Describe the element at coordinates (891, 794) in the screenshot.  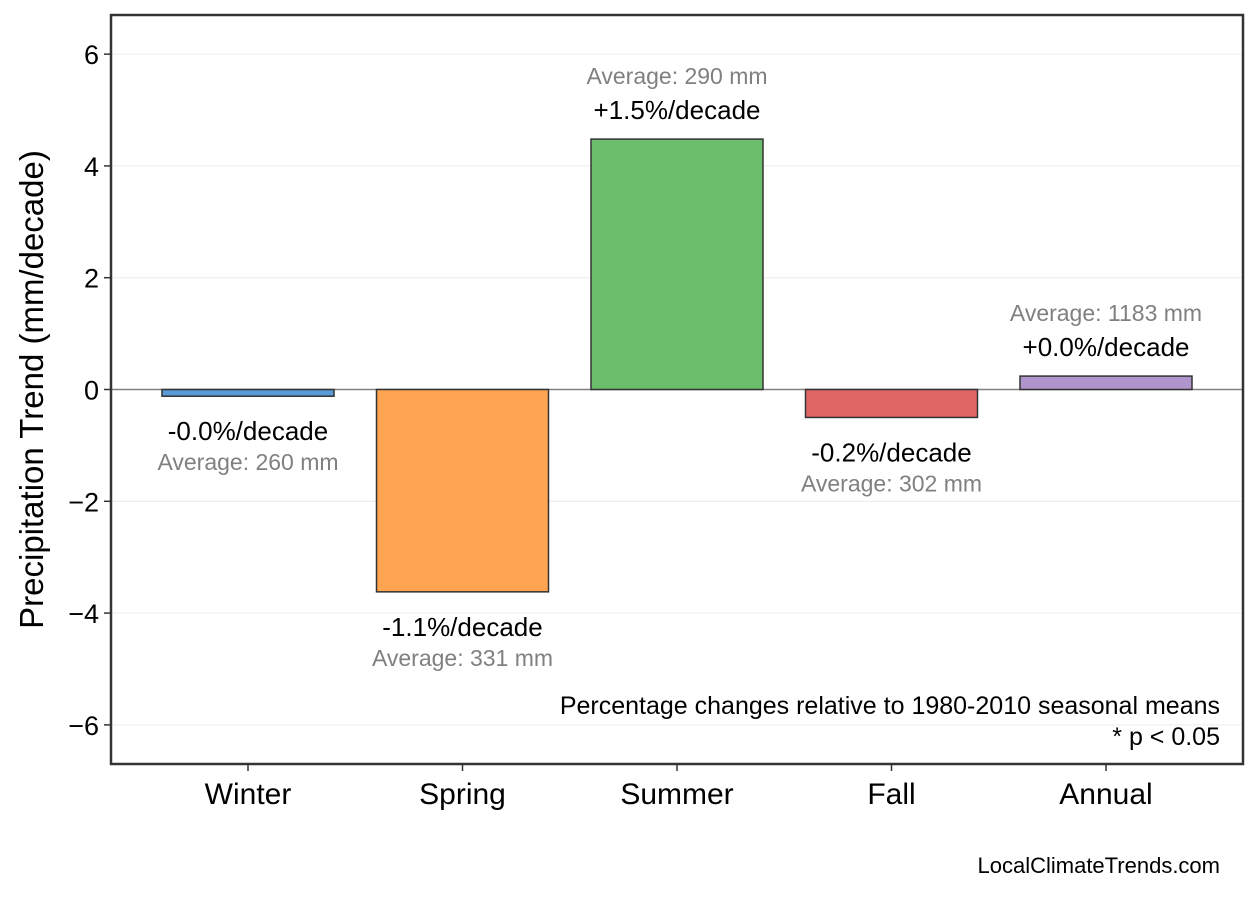
I see `x-tick-label: Fall` at that location.